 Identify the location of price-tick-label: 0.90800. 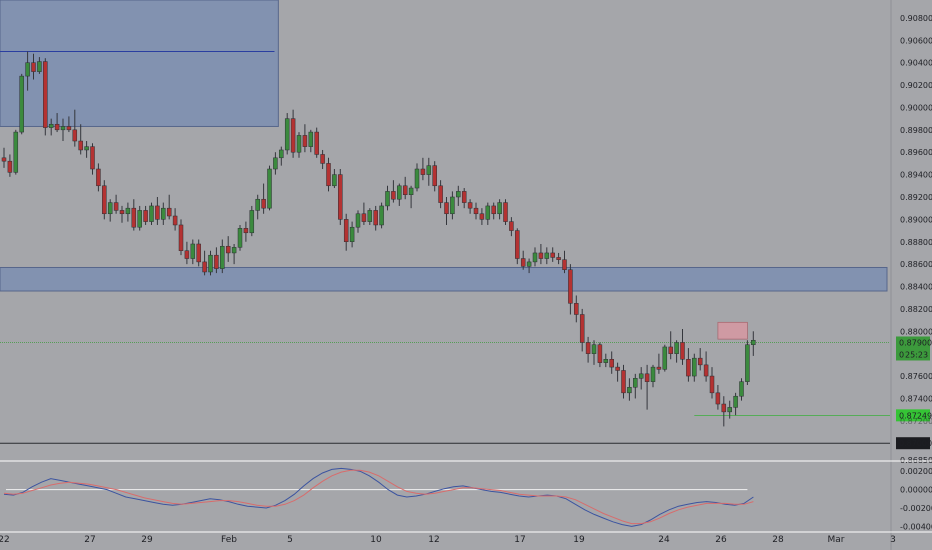
(916, 18).